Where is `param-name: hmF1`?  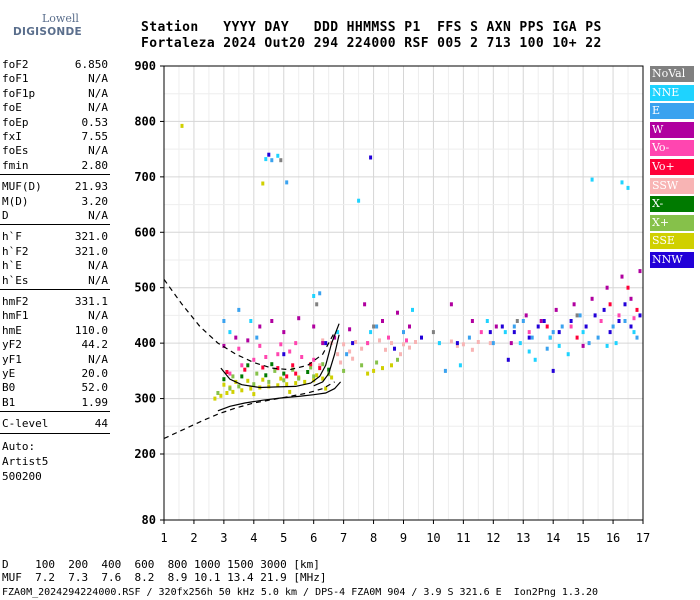 param-name: hmF1 is located at coordinates (15, 316).